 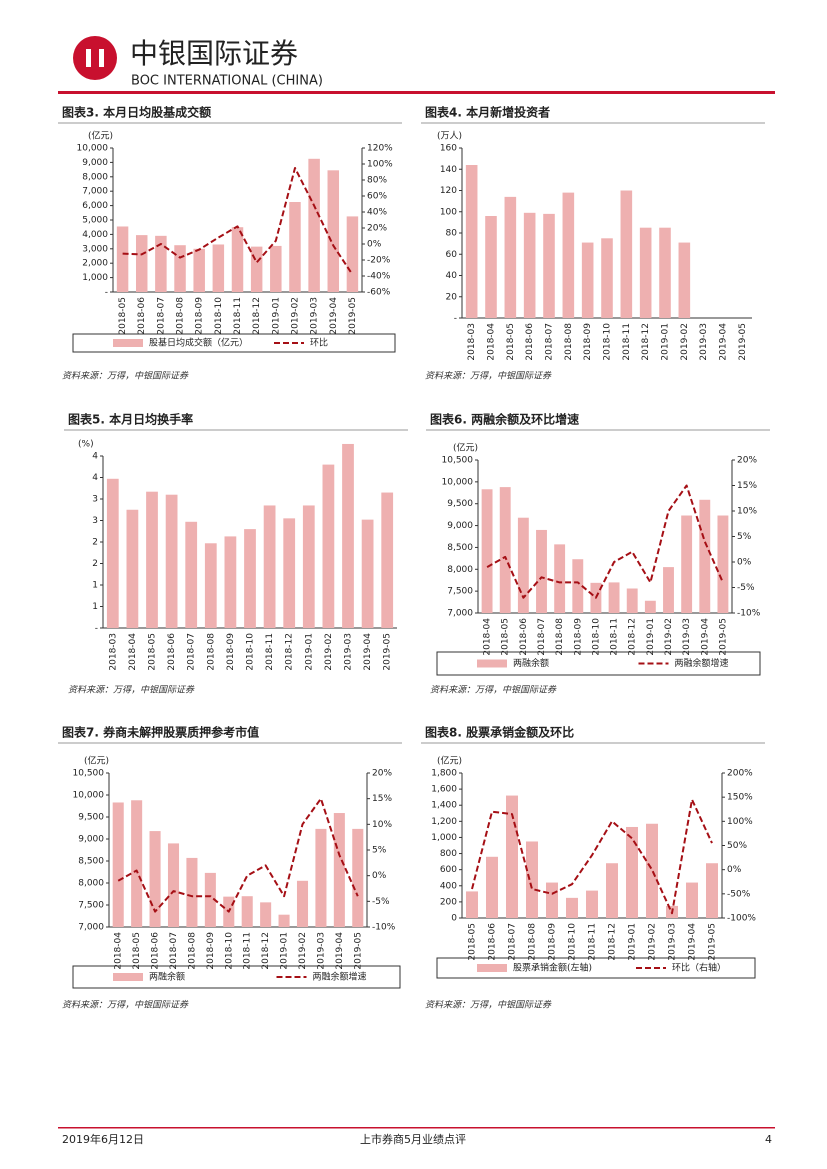 I want to click on y-tick-label: 1,200, so click(x=444, y=822).